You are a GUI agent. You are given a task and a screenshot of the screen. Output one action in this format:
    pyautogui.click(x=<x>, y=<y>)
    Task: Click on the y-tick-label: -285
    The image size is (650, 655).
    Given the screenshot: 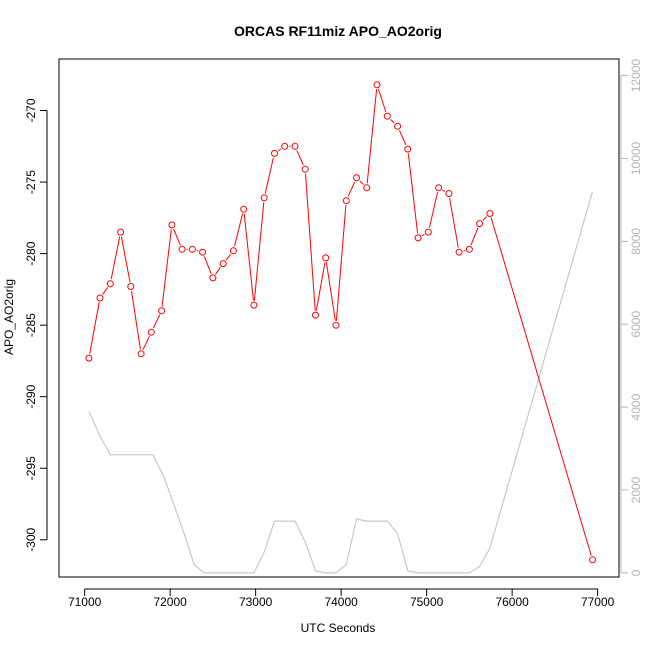 What is the action you would take?
    pyautogui.click(x=31, y=325)
    